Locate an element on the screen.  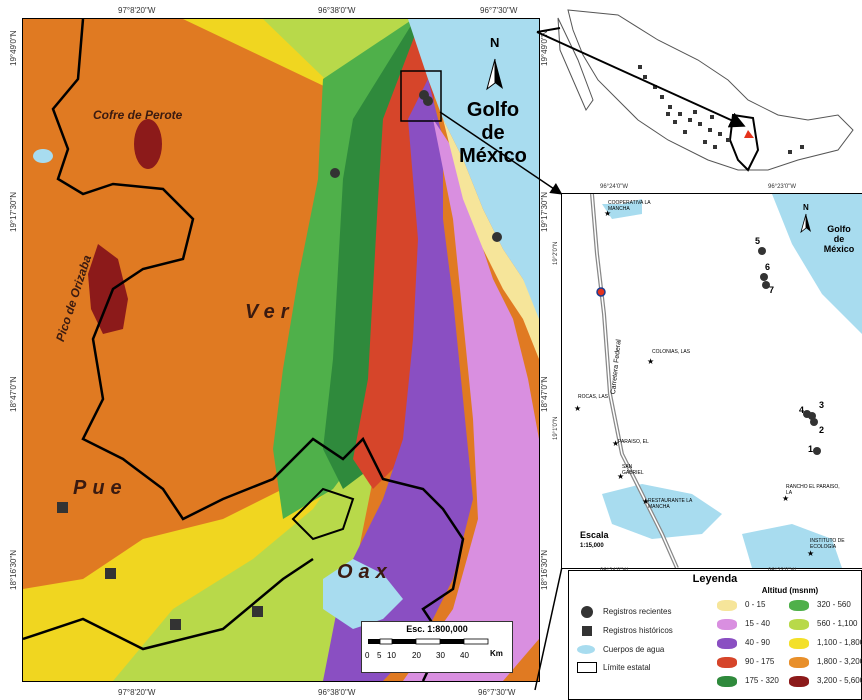
legend-symbol-label: Registros históricos is located at coordinates (638, 630).